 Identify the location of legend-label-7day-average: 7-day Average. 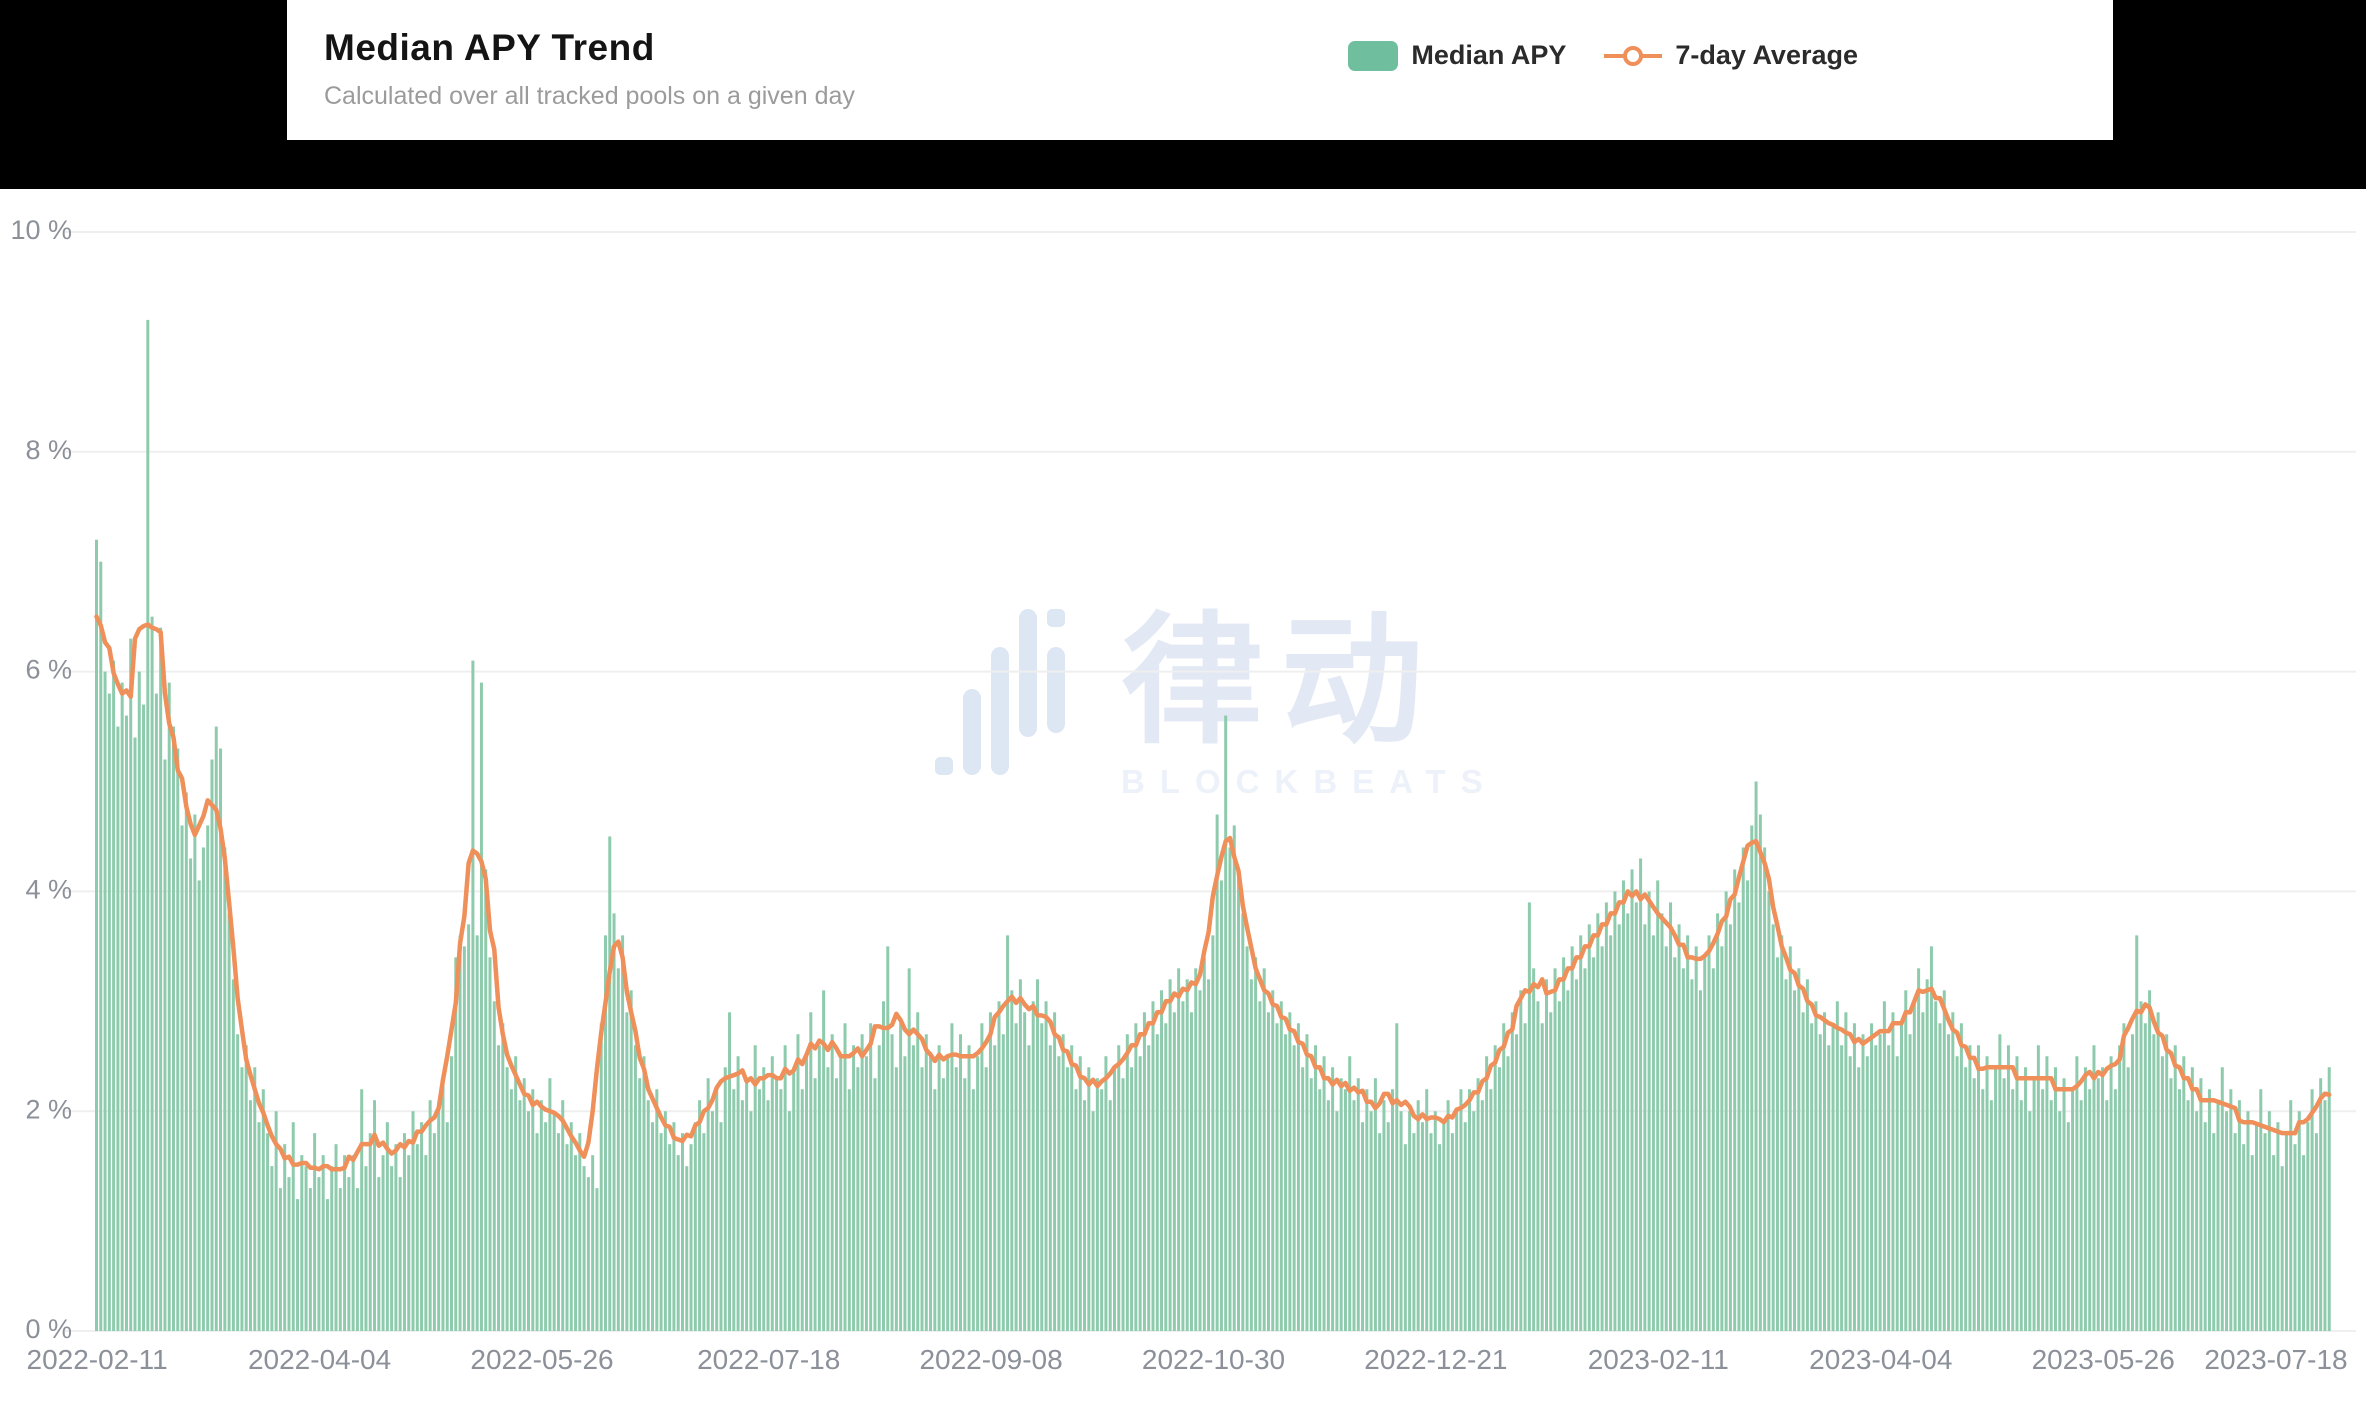
(1766, 55).